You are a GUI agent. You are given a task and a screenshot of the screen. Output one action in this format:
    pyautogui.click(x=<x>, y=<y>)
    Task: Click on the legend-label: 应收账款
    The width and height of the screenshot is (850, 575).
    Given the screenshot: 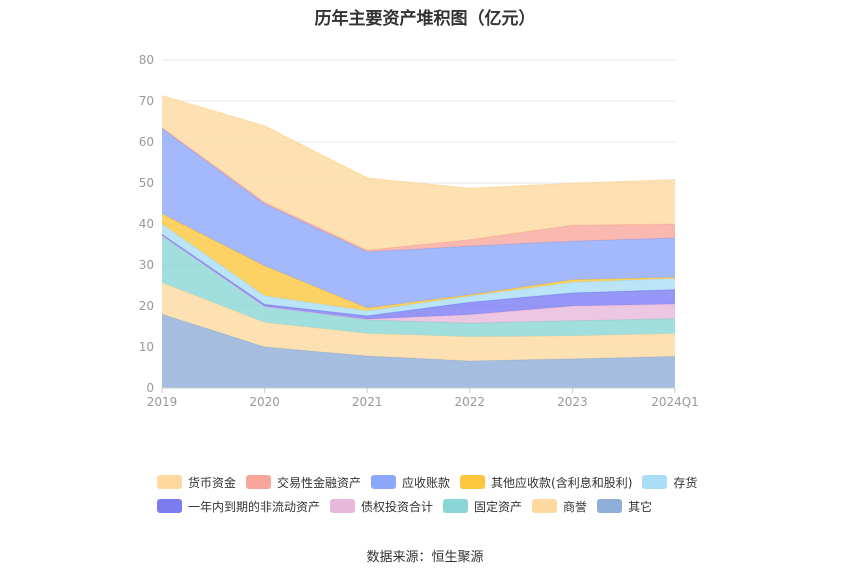 What is the action you would take?
    pyautogui.click(x=426, y=482)
    